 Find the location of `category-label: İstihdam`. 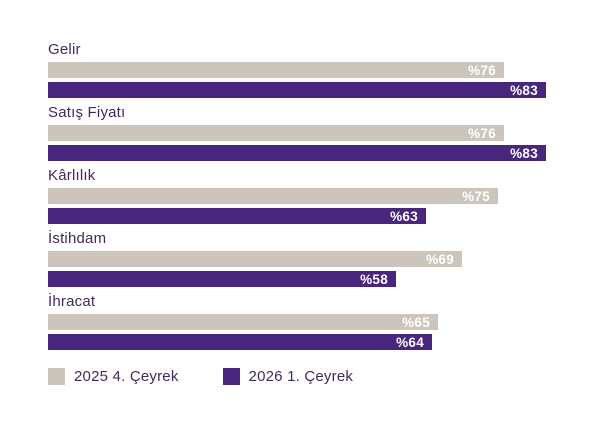

category-label: İstihdam is located at coordinates (77, 238).